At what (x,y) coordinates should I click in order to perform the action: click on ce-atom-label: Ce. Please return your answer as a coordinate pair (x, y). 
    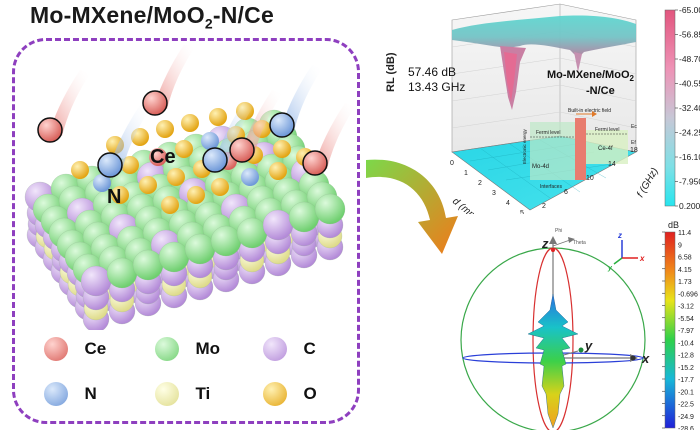
    Looking at the image, I should click on (163, 157).